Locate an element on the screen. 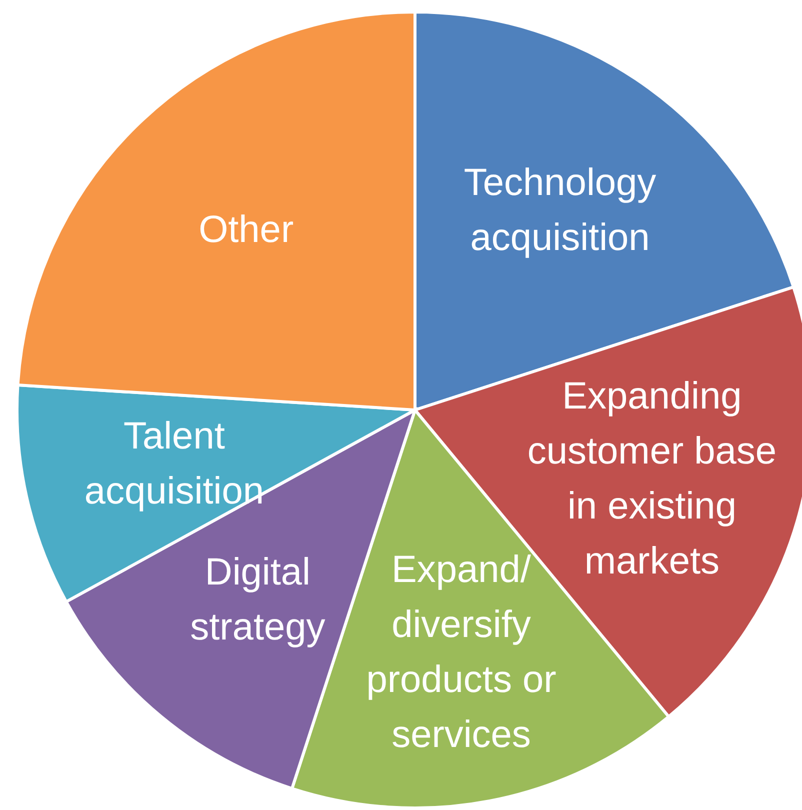 This screenshot has height=810, width=802. slice-label: Digital strategy is located at coordinates (258, 600).